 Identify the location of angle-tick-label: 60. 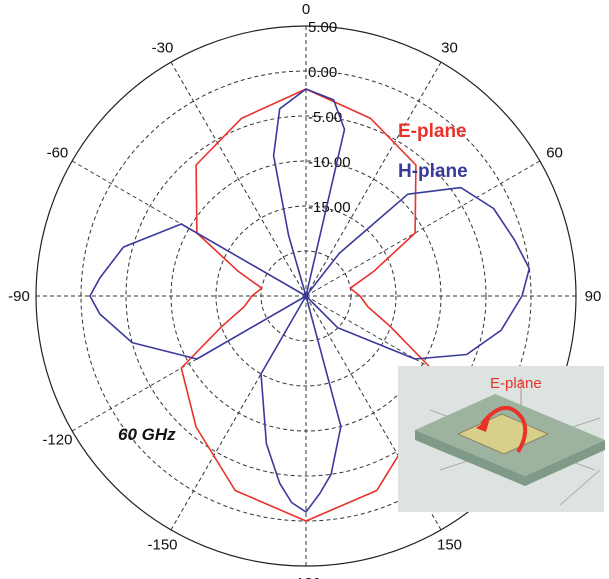
(554, 153).